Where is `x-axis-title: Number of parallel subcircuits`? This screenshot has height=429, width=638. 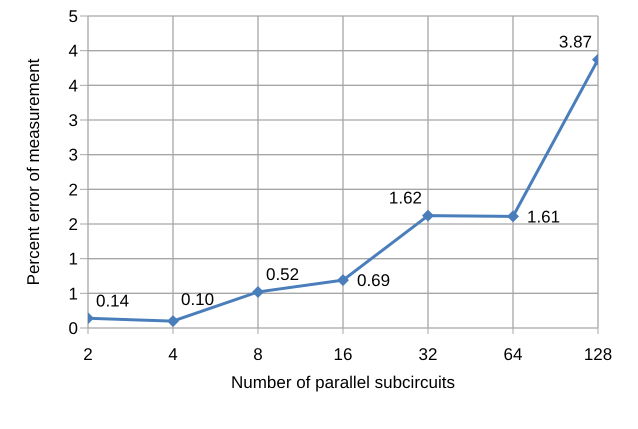
x-axis-title: Number of parallel subcircuits is located at coordinates (343, 382).